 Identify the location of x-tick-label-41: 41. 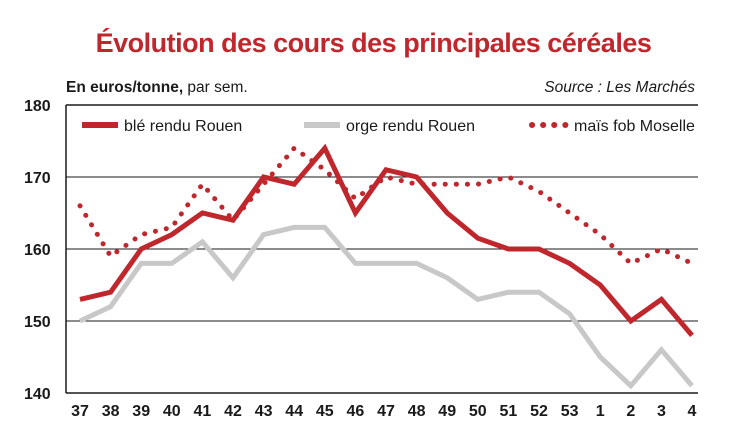
(203, 411).